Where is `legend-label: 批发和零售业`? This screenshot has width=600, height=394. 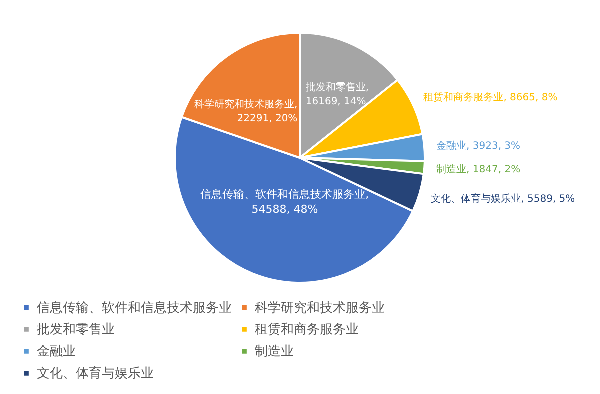 legend-label: 批发和零售业 is located at coordinates (76, 330).